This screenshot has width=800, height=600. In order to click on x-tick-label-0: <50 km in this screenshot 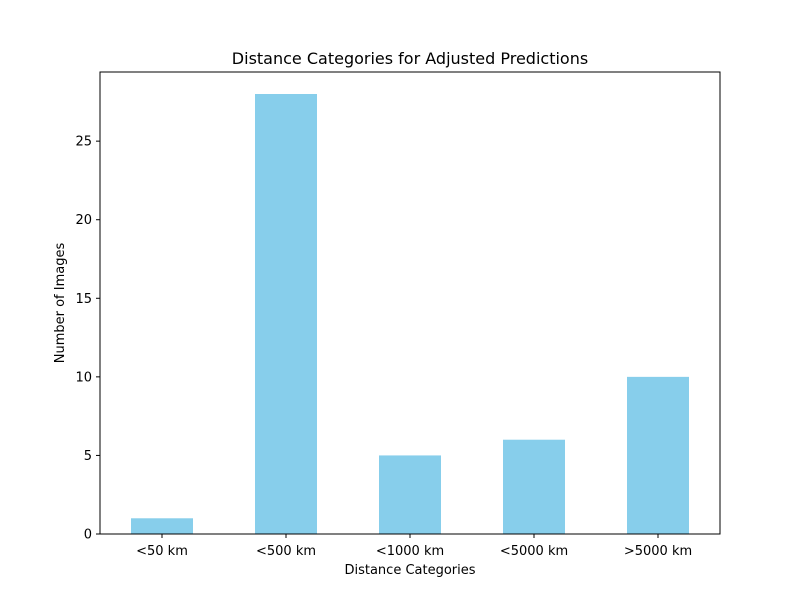, I will do `click(162, 551)`.